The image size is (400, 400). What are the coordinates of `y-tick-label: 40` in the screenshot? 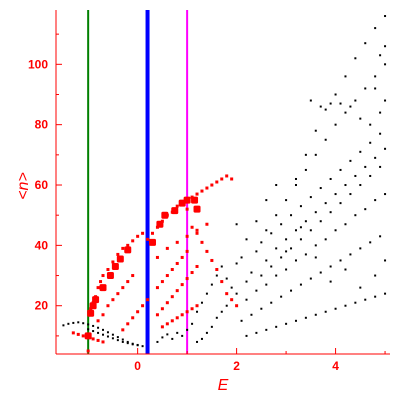 It's located at (42, 245).